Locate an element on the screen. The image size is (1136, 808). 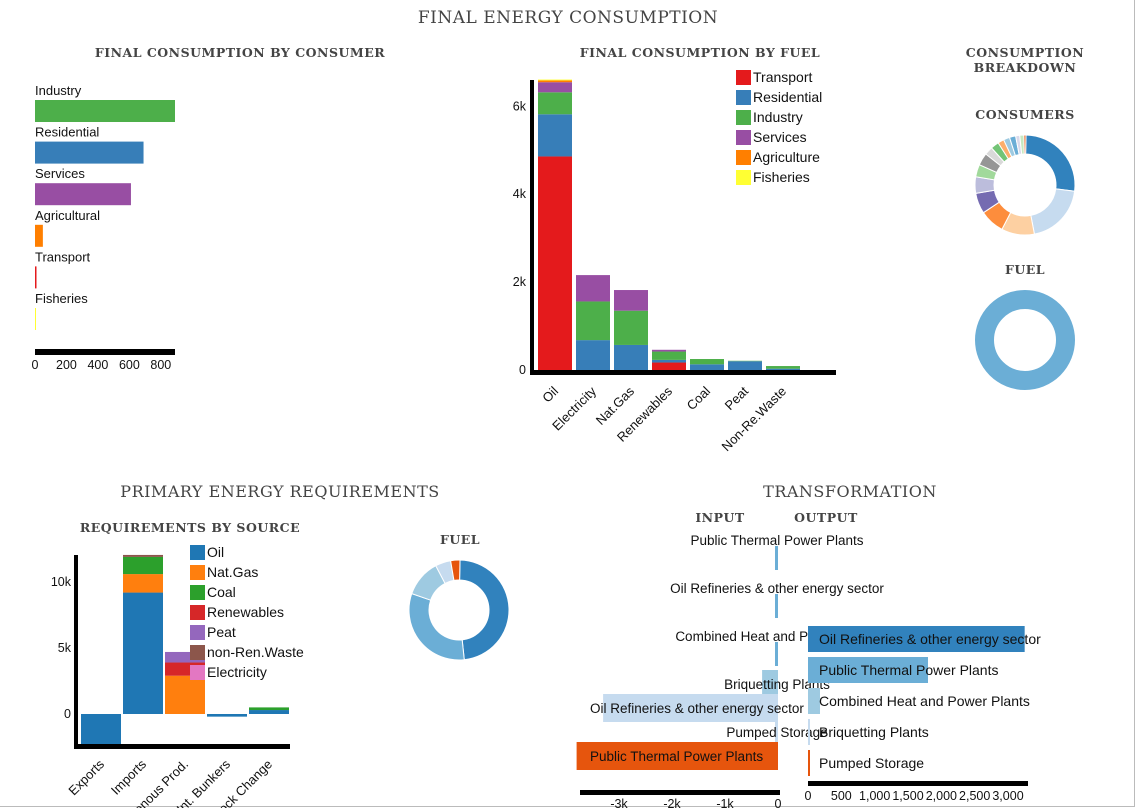
source-y-axis is located at coordinates (76, 651).